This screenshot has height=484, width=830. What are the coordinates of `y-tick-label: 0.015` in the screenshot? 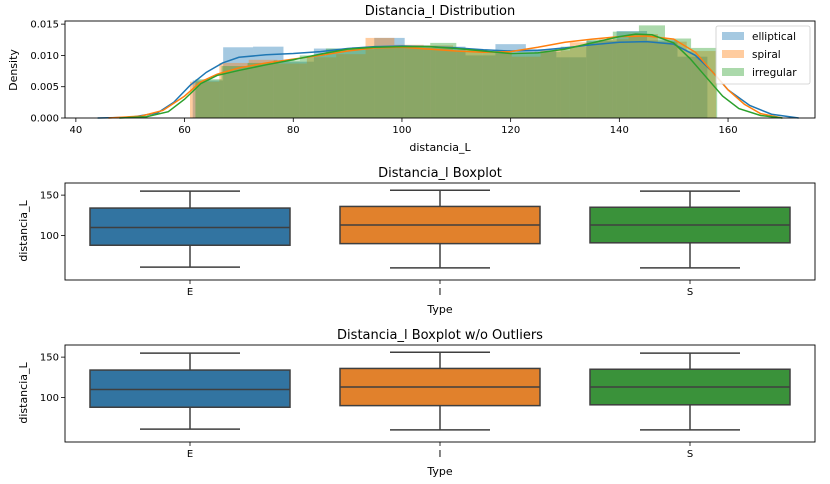 It's located at (44, 25).